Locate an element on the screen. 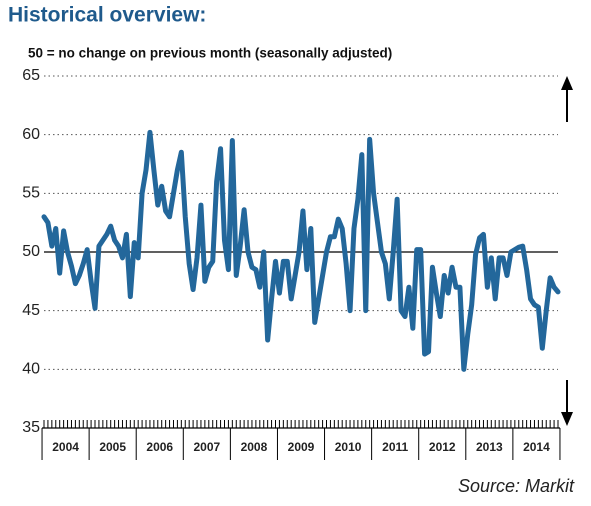  y-tick-label: 60 is located at coordinates (31, 134).